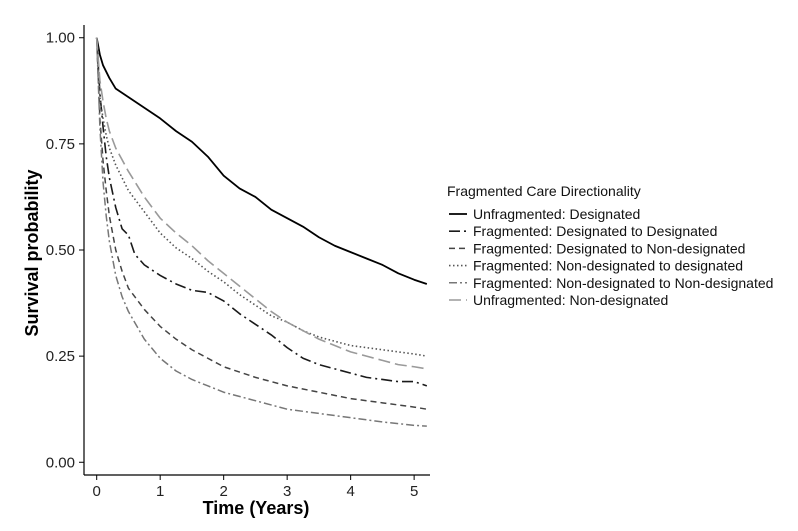 This screenshot has width=798, height=531. I want to click on x-tick-label: 2, so click(223, 491).